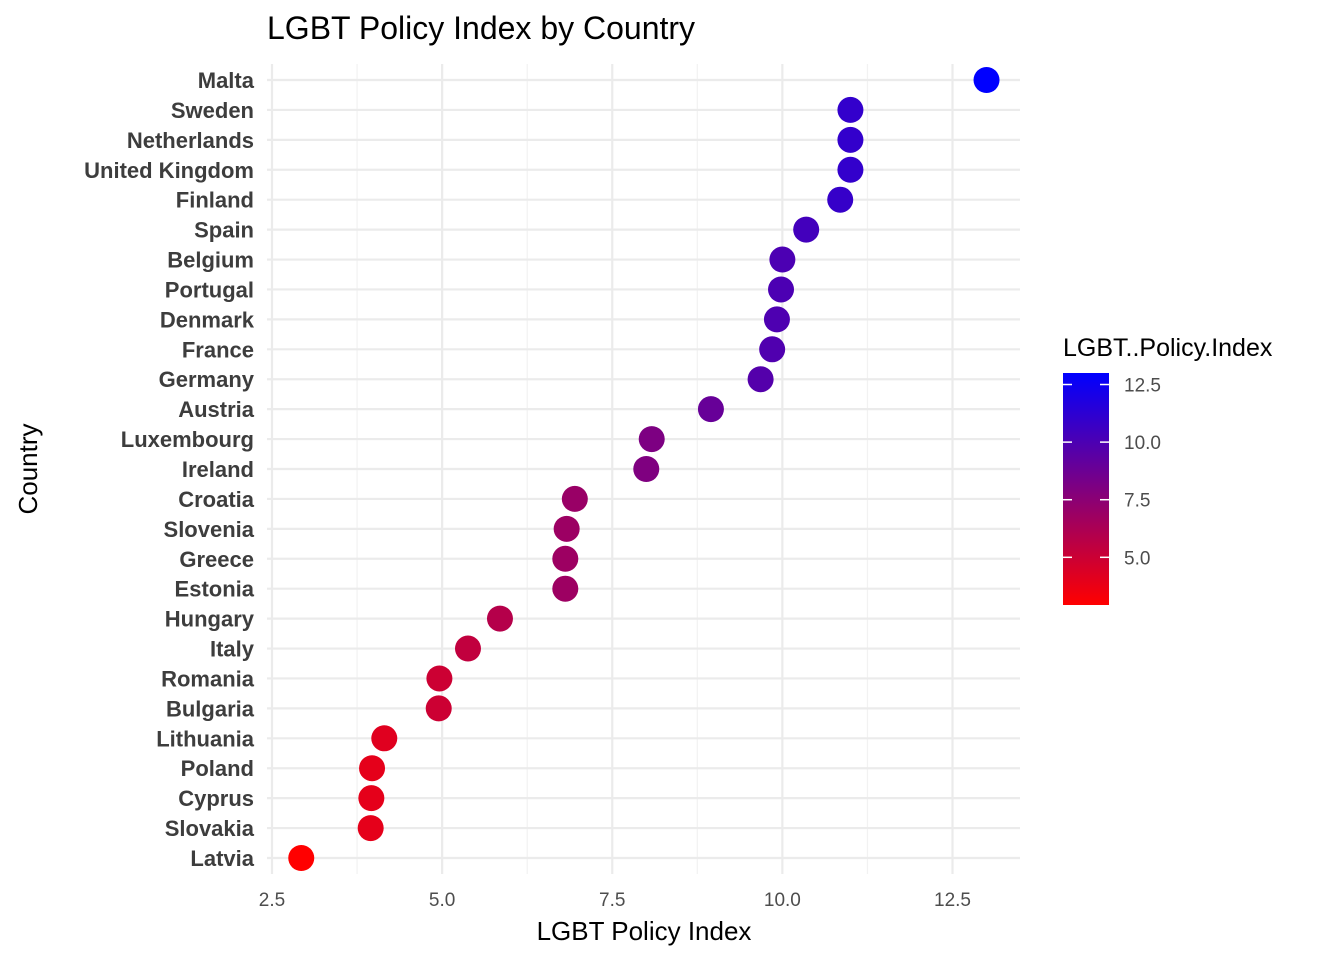 The height and width of the screenshot is (960, 1344). I want to click on y-tick-label: Germany, so click(207, 379).